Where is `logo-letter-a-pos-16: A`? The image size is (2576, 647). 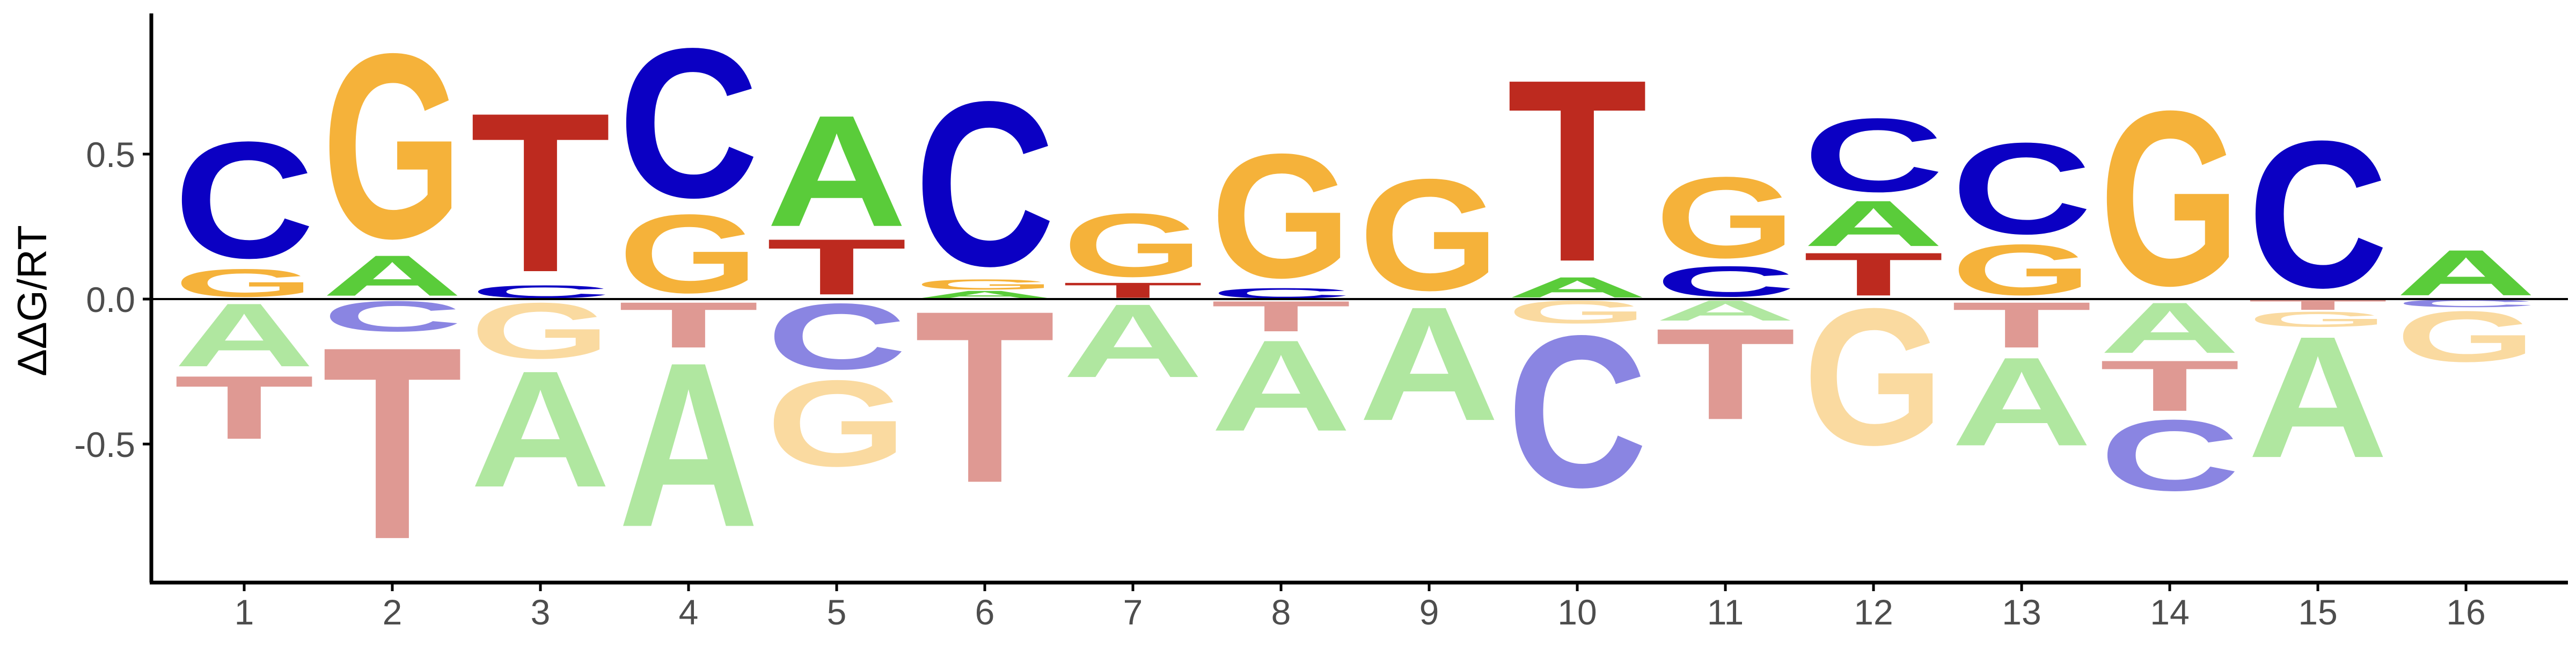 logo-letter-a-pos-16: A is located at coordinates (2466, 273).